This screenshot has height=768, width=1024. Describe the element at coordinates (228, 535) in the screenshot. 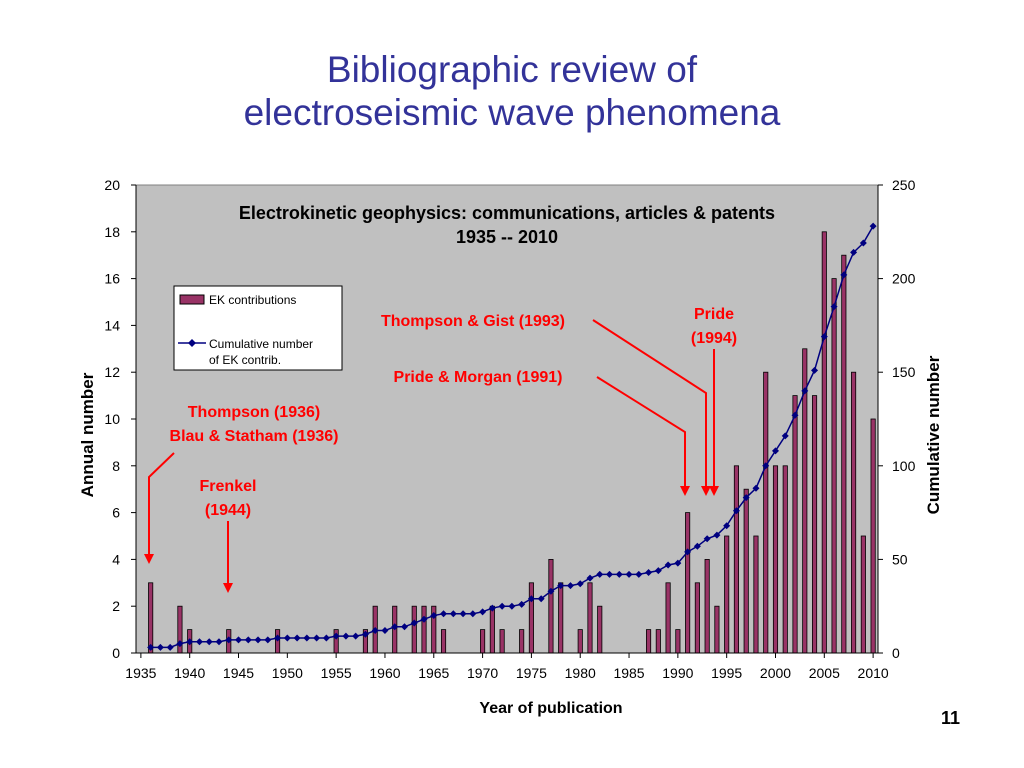

I see `annotation-frenkel-1944: Frenkel (1944)` at that location.